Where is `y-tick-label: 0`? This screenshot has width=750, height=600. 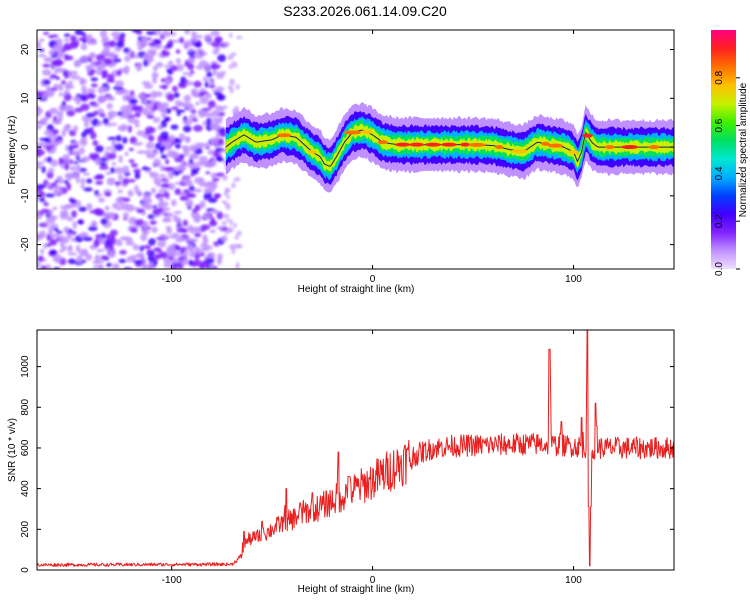
y-tick-label: 0 is located at coordinates (25, 570).